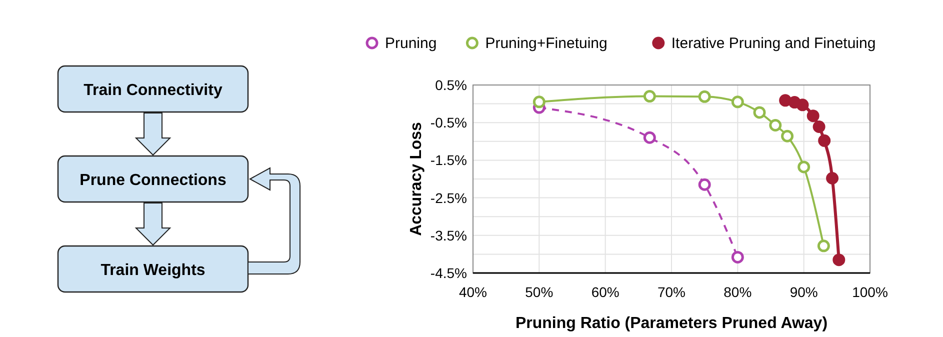 The image size is (943, 337). What do you see at coordinates (738, 292) in the screenshot?
I see `x-tick-label: 80%` at bounding box center [738, 292].